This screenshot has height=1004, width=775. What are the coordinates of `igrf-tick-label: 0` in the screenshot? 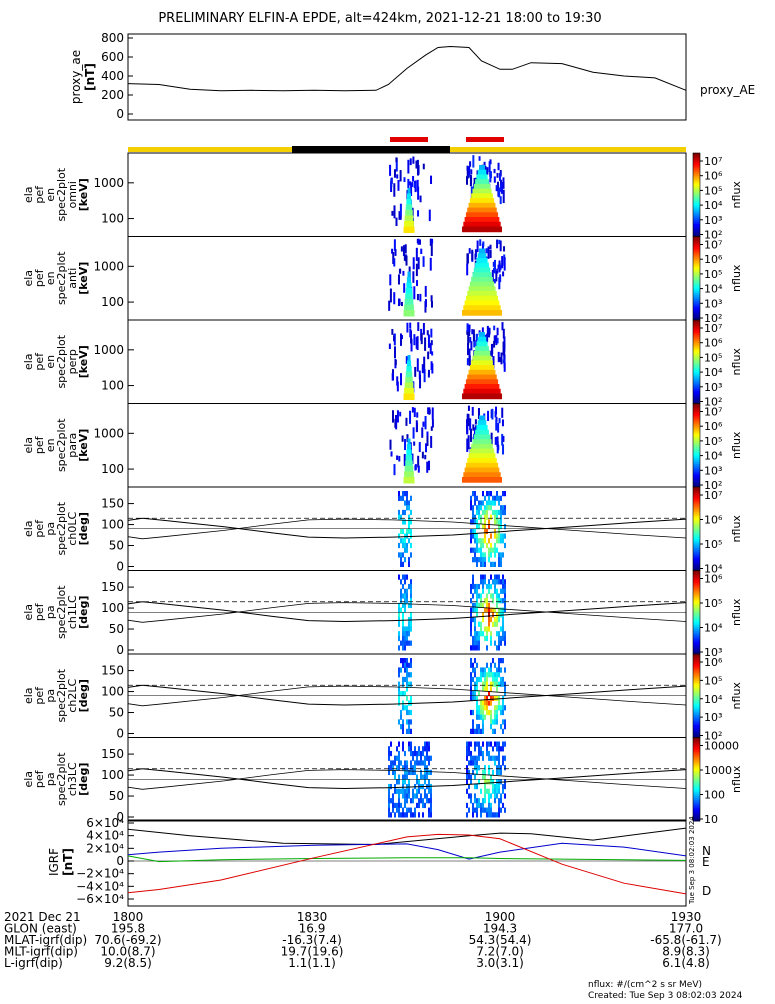 It's located at (120, 861).